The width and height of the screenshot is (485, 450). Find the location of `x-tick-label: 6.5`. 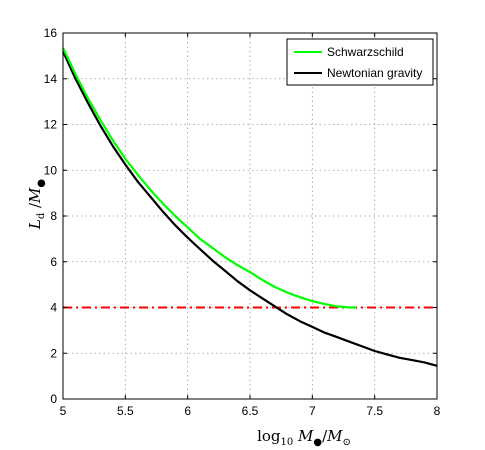

x-tick-label: 6.5 is located at coordinates (250, 411).